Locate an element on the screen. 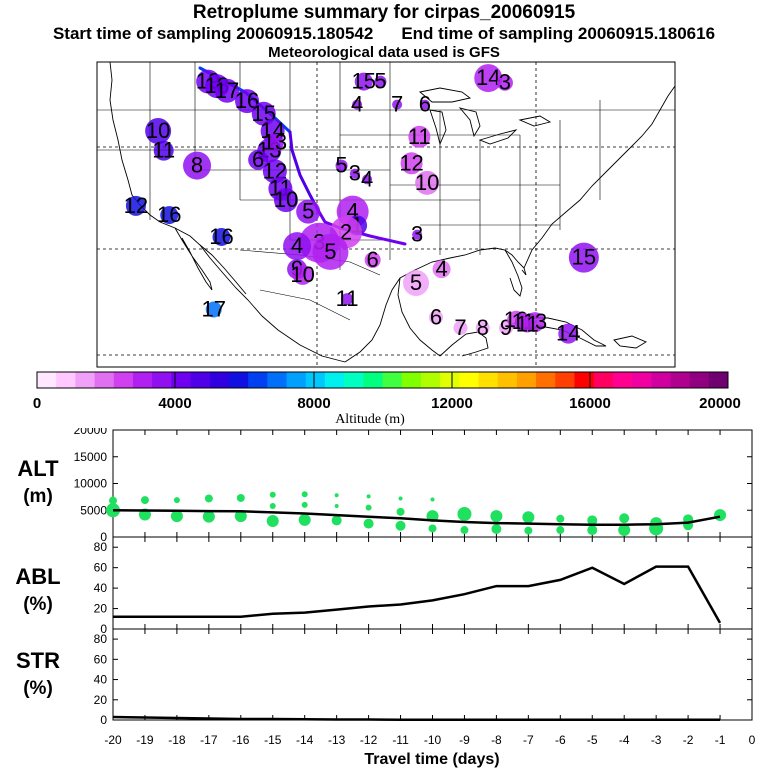 This screenshot has height=768, width=768. plume-marker-label: 18 is located at coordinates (217, 85).